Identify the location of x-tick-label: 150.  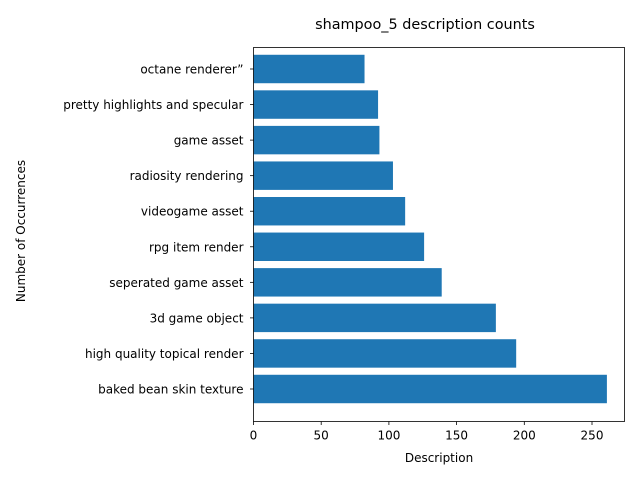
(456, 436).